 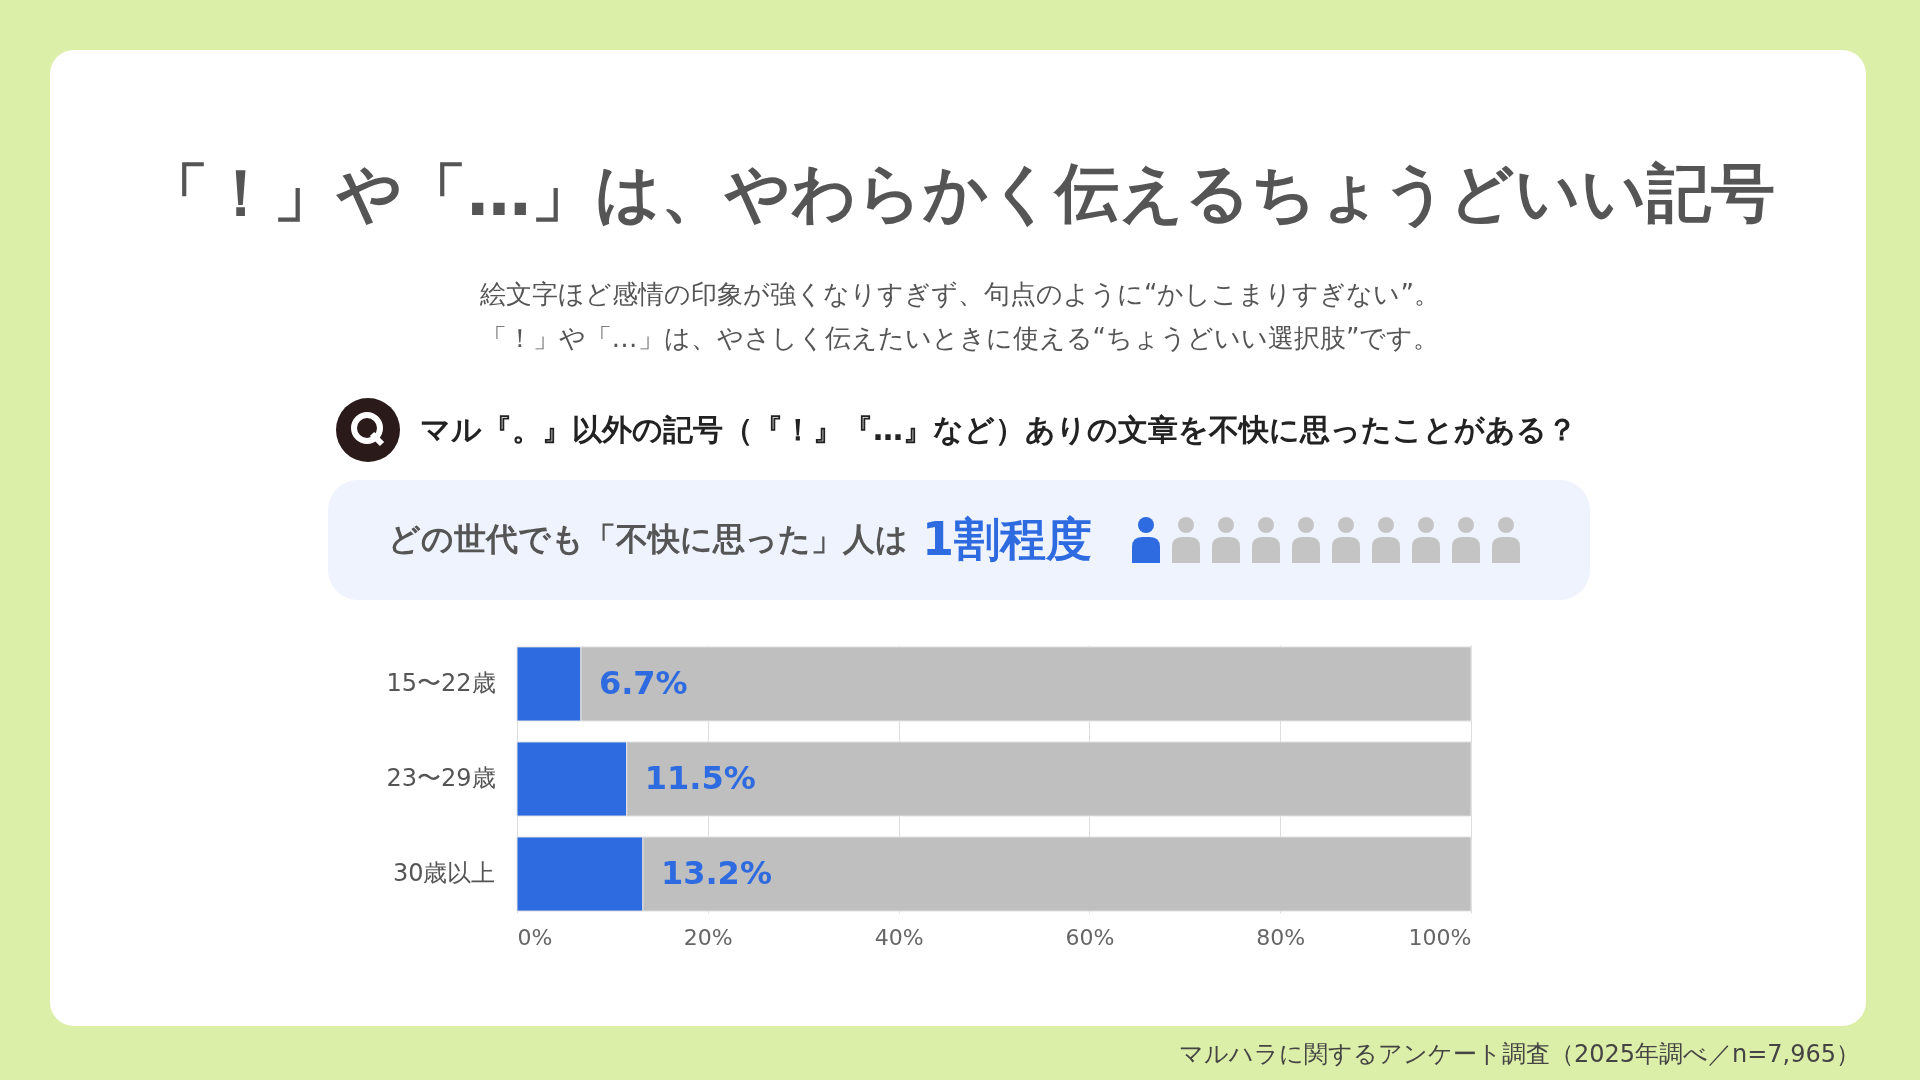 What do you see at coordinates (648, 539) in the screenshot?
I see `text: どの世代でも「不快に思った」人は` at bounding box center [648, 539].